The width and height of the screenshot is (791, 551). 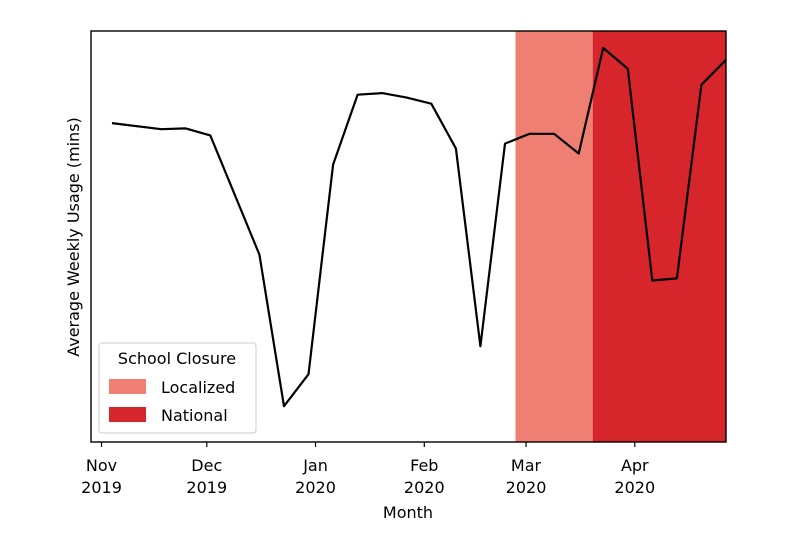 I want to click on x-tick-label: Mar 2020, so click(x=526, y=476).